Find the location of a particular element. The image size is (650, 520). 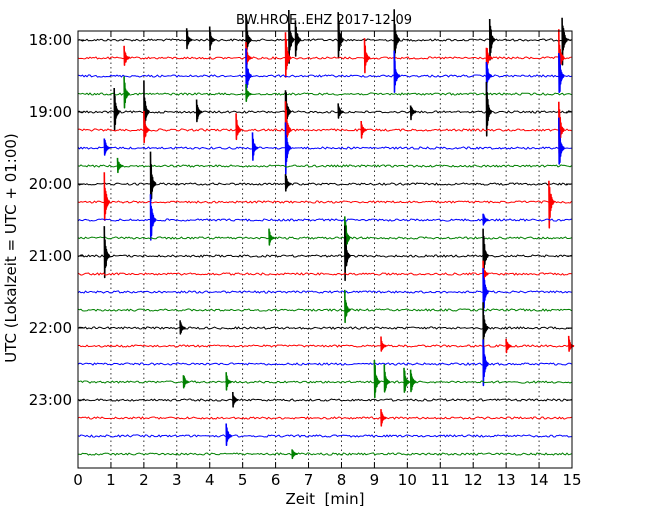

y-tick-label: 21:00 is located at coordinates (50, 256).